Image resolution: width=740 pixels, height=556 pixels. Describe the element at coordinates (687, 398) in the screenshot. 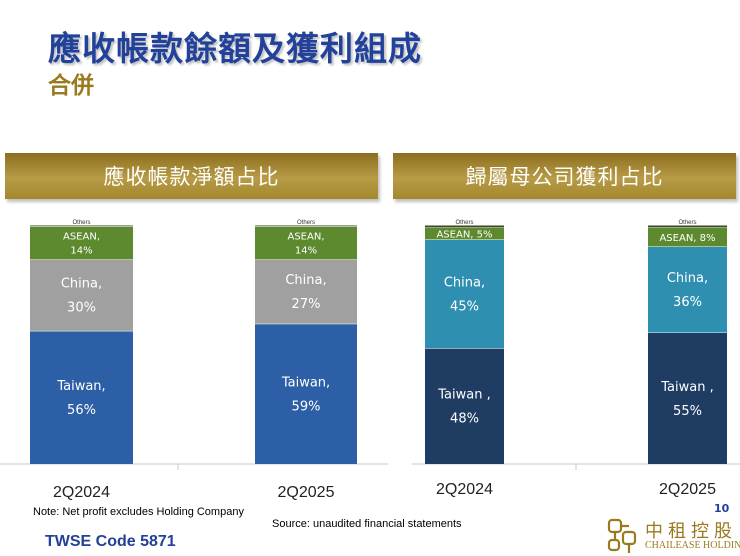

I see `profit-bar-taiwan-2q2025` at that location.